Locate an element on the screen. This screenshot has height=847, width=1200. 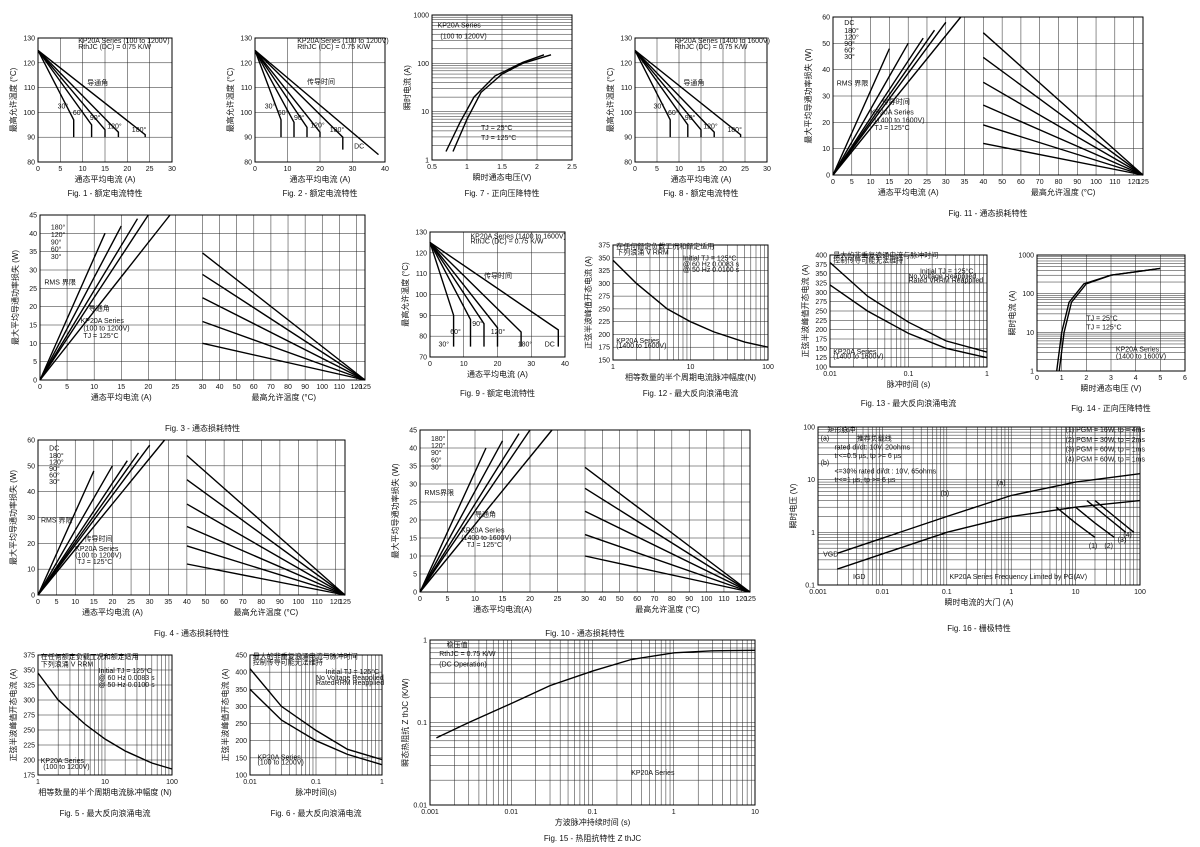
y-tick-label: 1 is located at coordinates (427, 161).